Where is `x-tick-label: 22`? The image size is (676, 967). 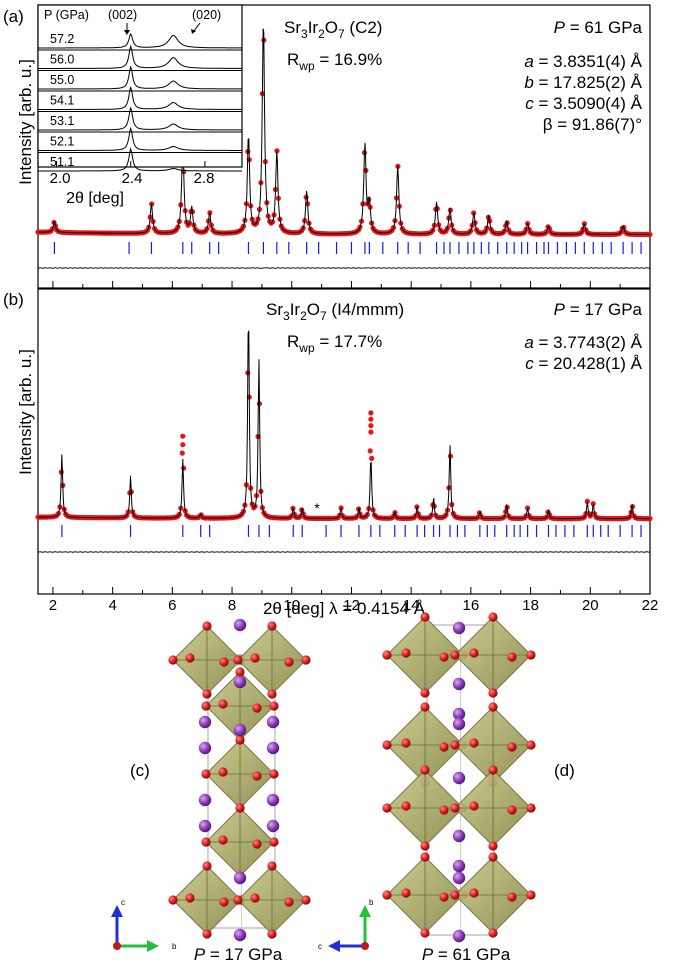 x-tick-label: 22 is located at coordinates (650, 605).